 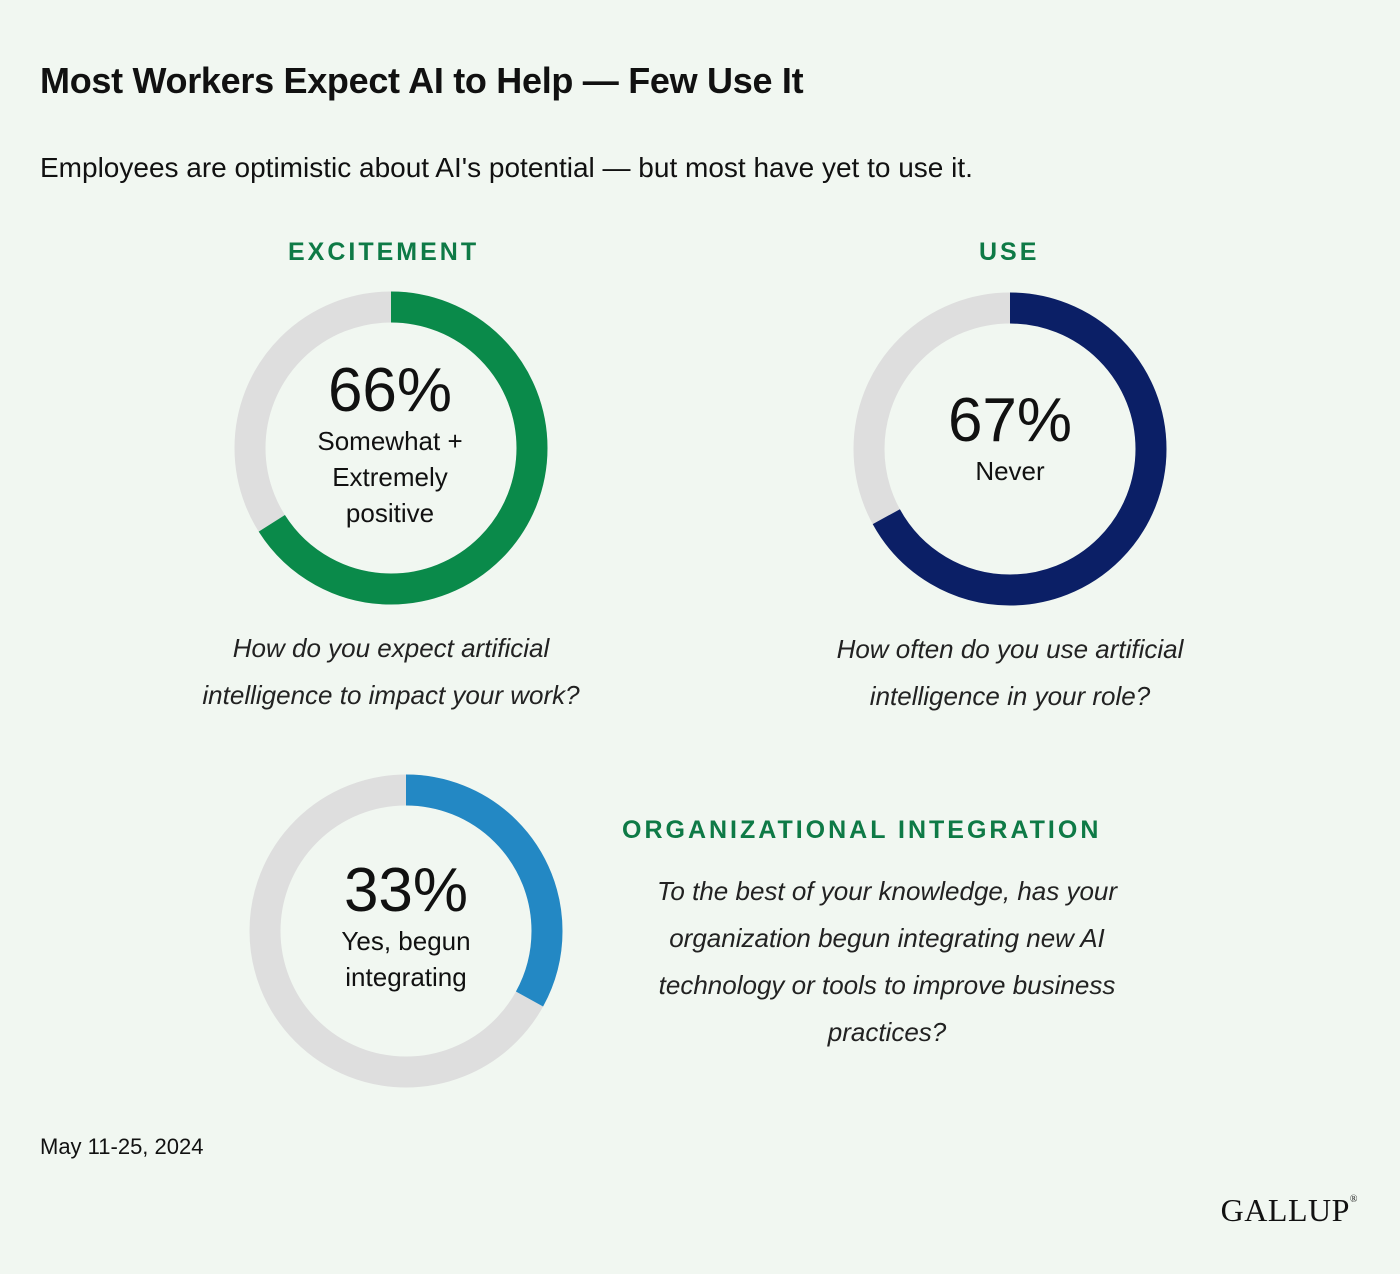 I want to click on percent-value-integration: 33%, so click(x=406, y=890).